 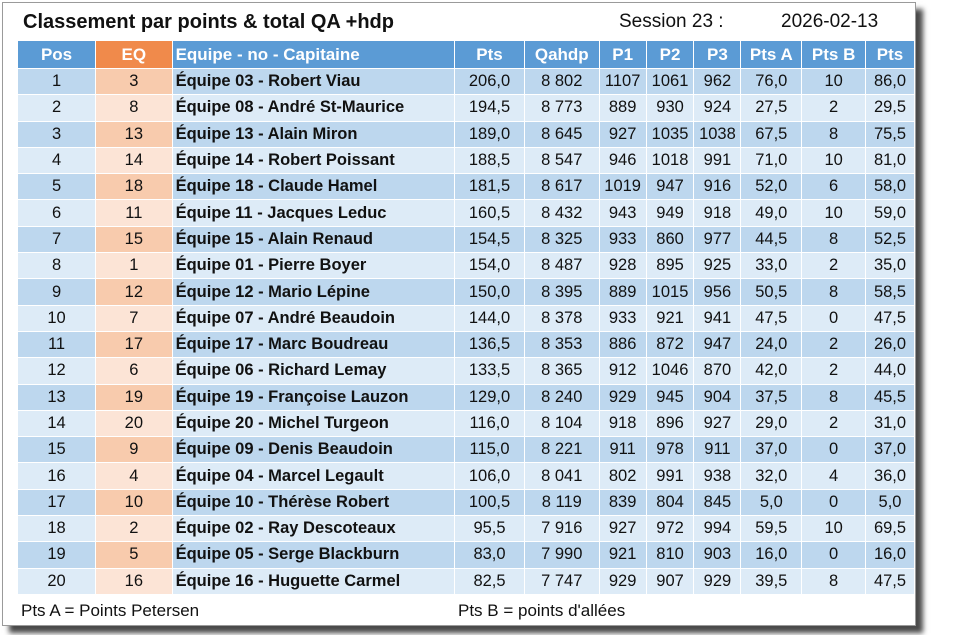 I want to click on table-cell: 889, so click(x=623, y=292).